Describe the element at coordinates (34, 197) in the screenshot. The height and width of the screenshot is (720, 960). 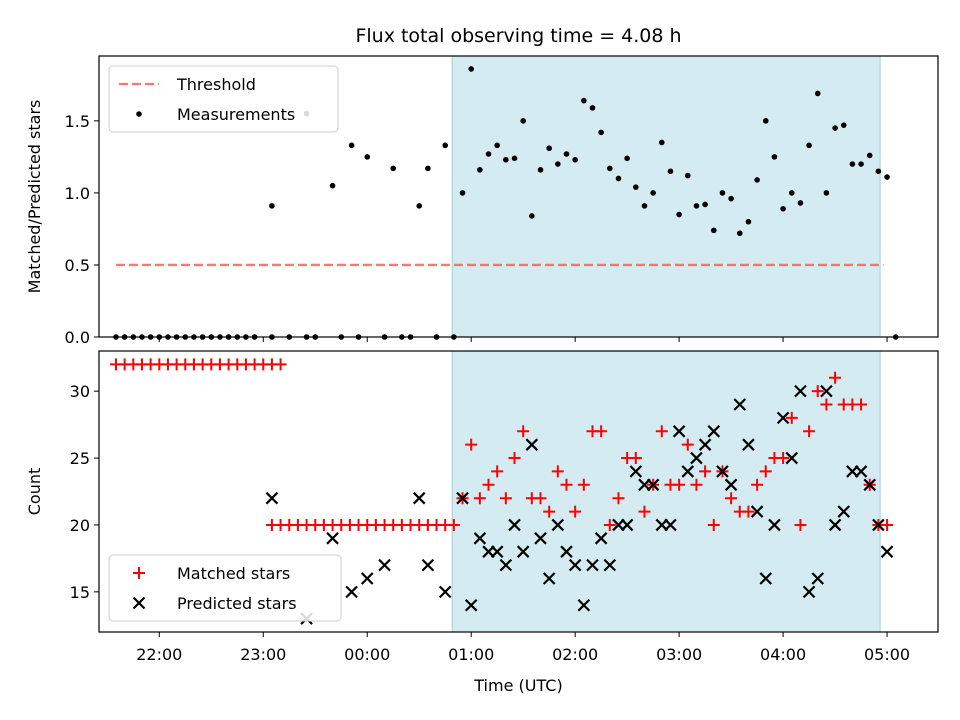
I see `y-axis-label: Matched/Predicted stars` at that location.